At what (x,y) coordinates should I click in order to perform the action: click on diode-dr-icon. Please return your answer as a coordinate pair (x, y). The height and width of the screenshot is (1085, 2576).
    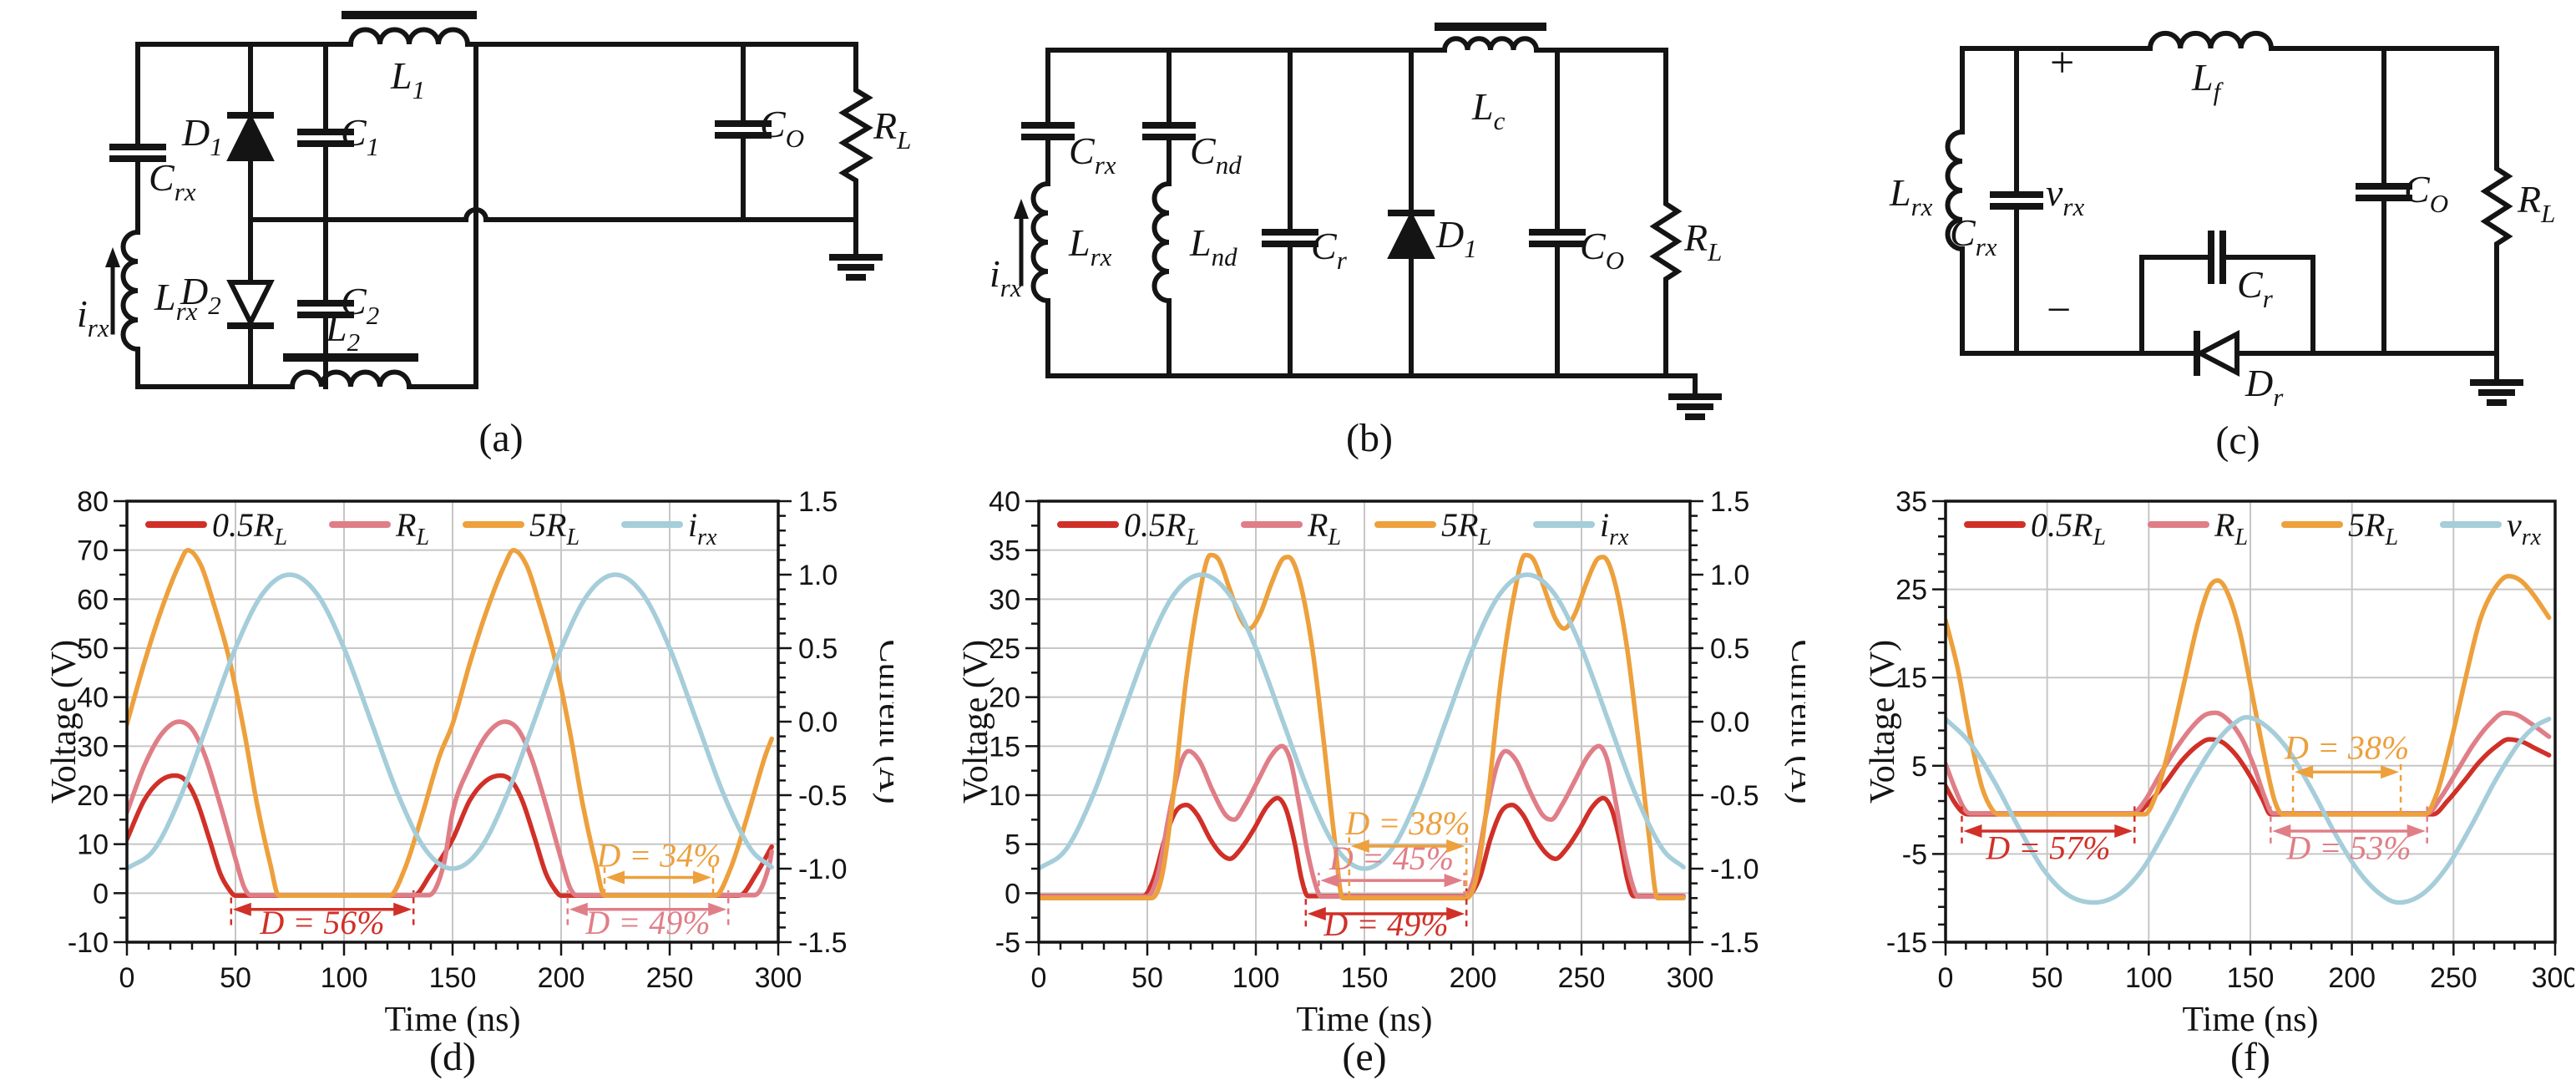
    Looking at the image, I should click on (2216, 353).